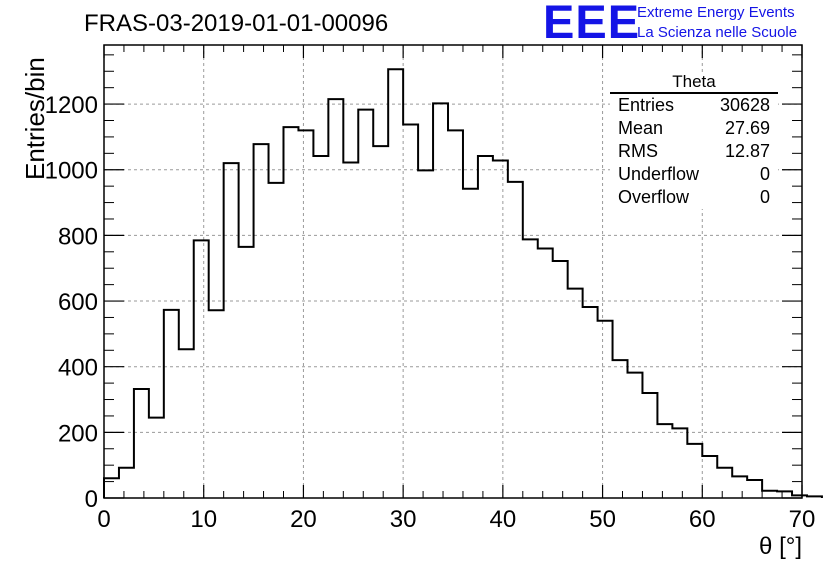 This screenshot has height=572, width=836. I want to click on x-tick-label: 50, so click(602, 519).